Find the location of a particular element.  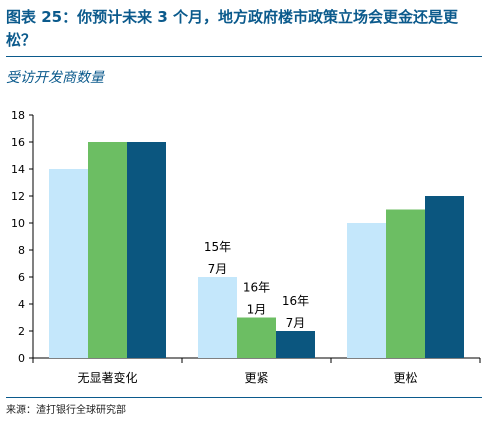

data-label: 1月 is located at coordinates (257, 310).